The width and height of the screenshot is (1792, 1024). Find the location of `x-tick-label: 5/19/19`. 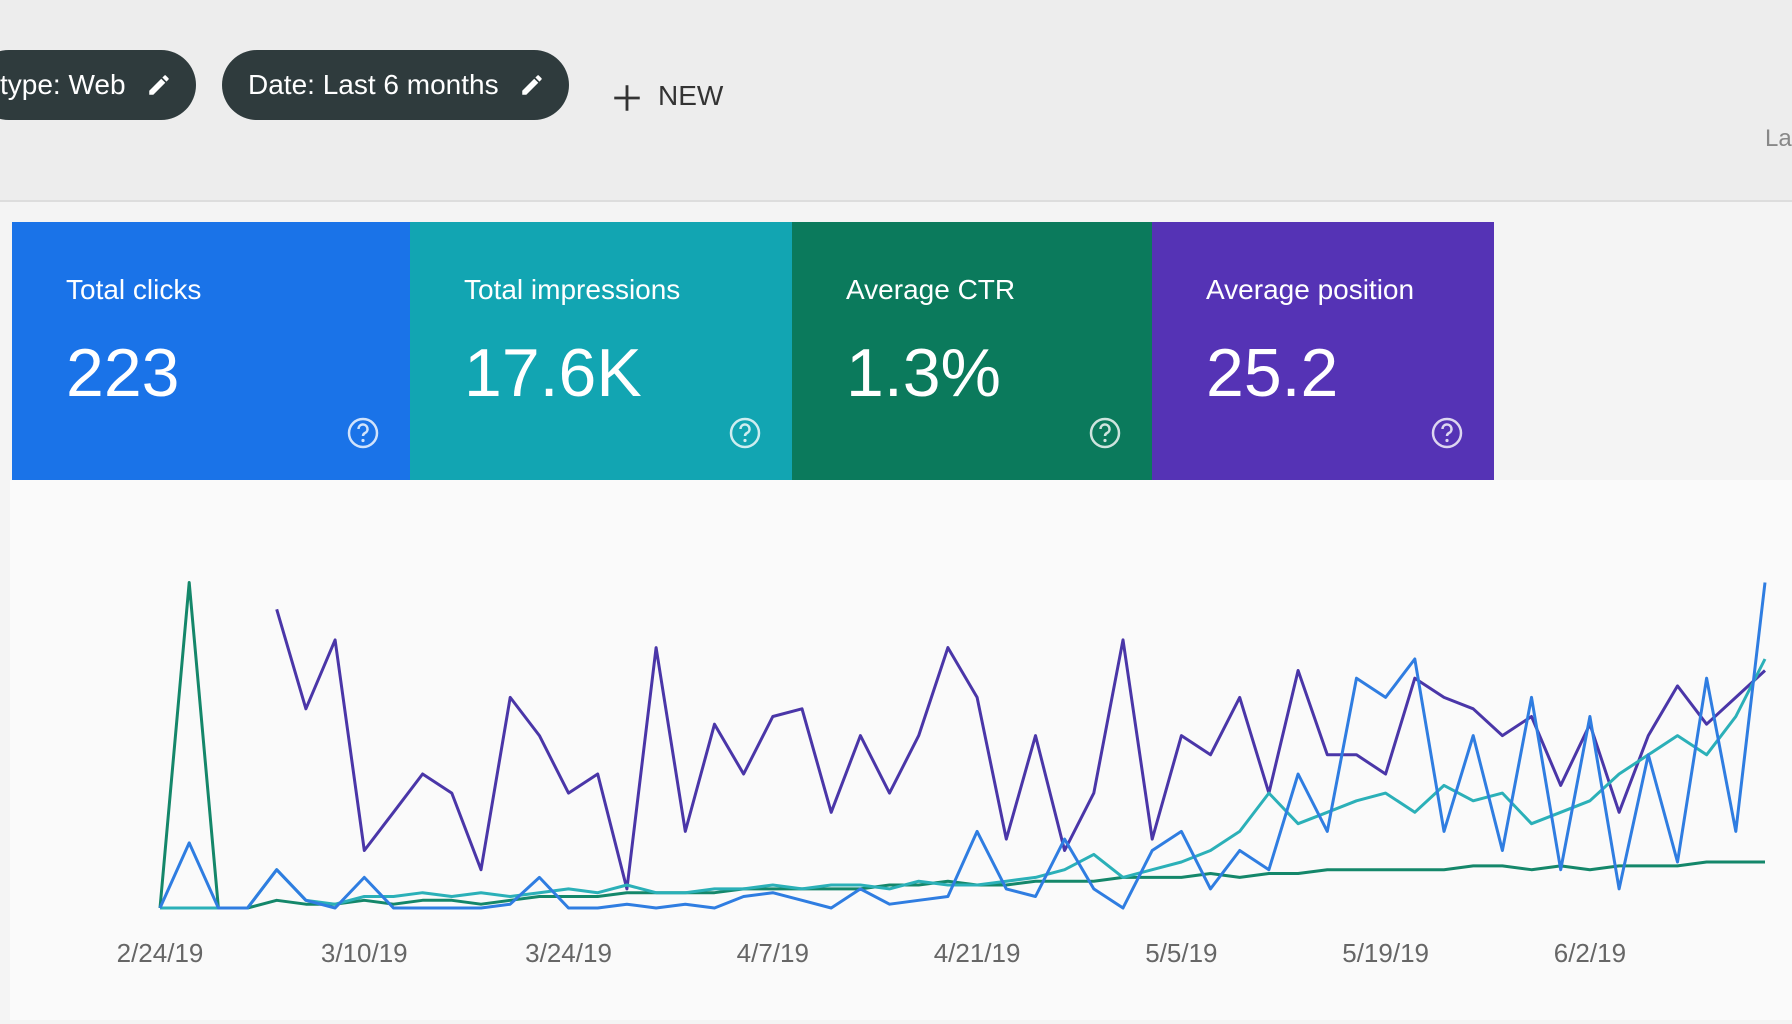

x-tick-label: 5/19/19 is located at coordinates (1385, 953).